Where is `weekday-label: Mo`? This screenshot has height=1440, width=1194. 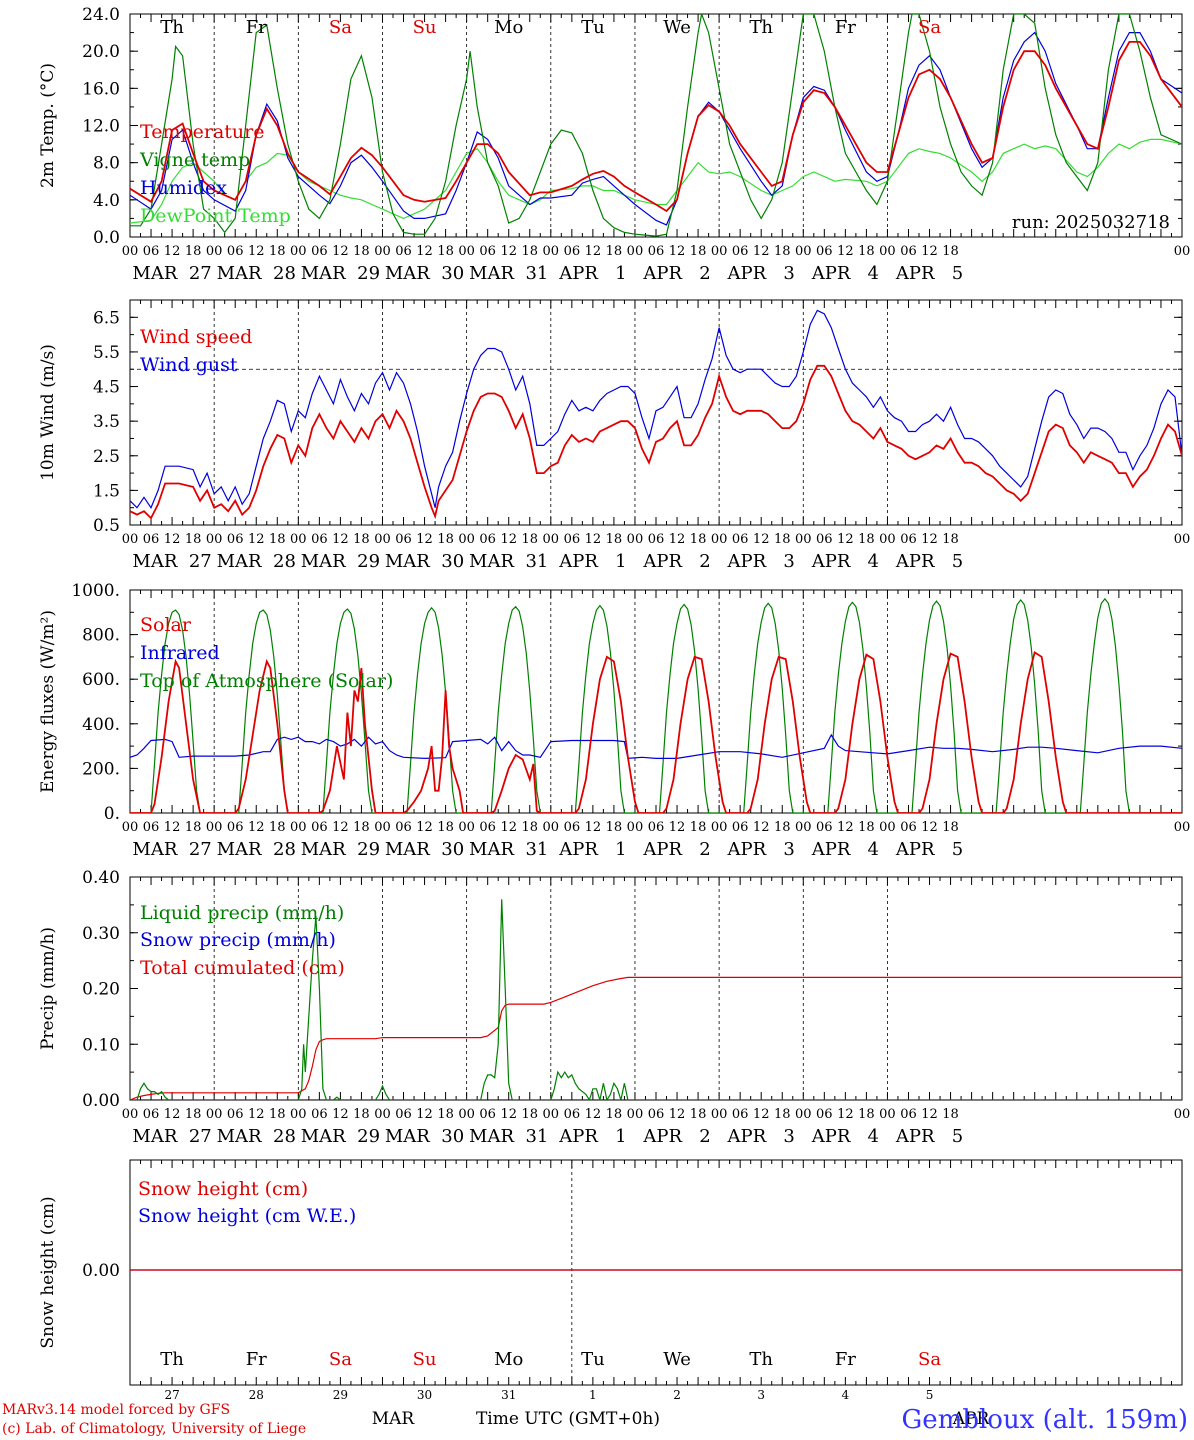 weekday-label: Mo is located at coordinates (508, 27).